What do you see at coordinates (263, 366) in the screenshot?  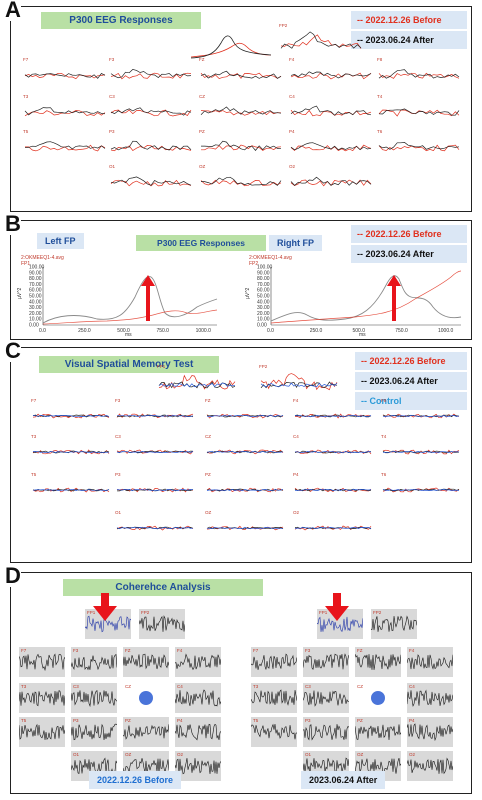 I see `c-electrode-fp2-label: FP2` at bounding box center [263, 366].